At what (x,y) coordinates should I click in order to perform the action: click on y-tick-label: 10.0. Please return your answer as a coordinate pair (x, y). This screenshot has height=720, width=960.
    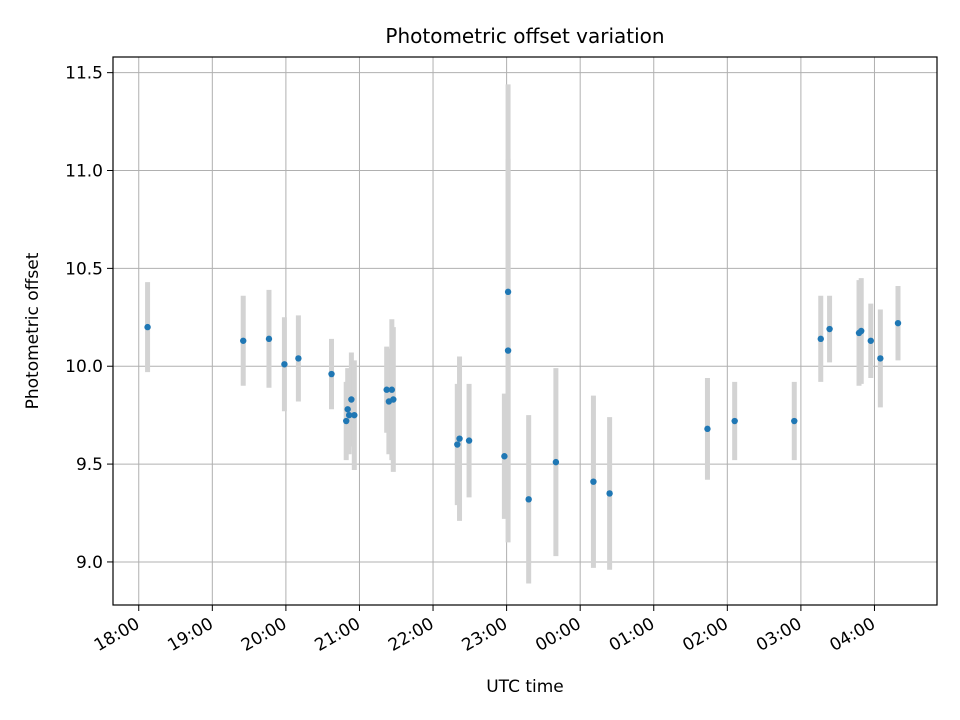
    Looking at the image, I should click on (84, 367).